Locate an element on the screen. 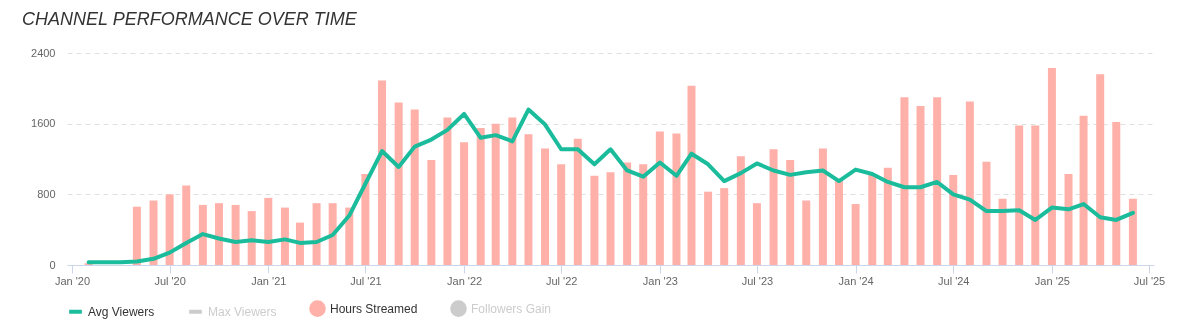 The height and width of the screenshot is (335, 1182). x-tick-label: Jan '22 is located at coordinates (465, 280).